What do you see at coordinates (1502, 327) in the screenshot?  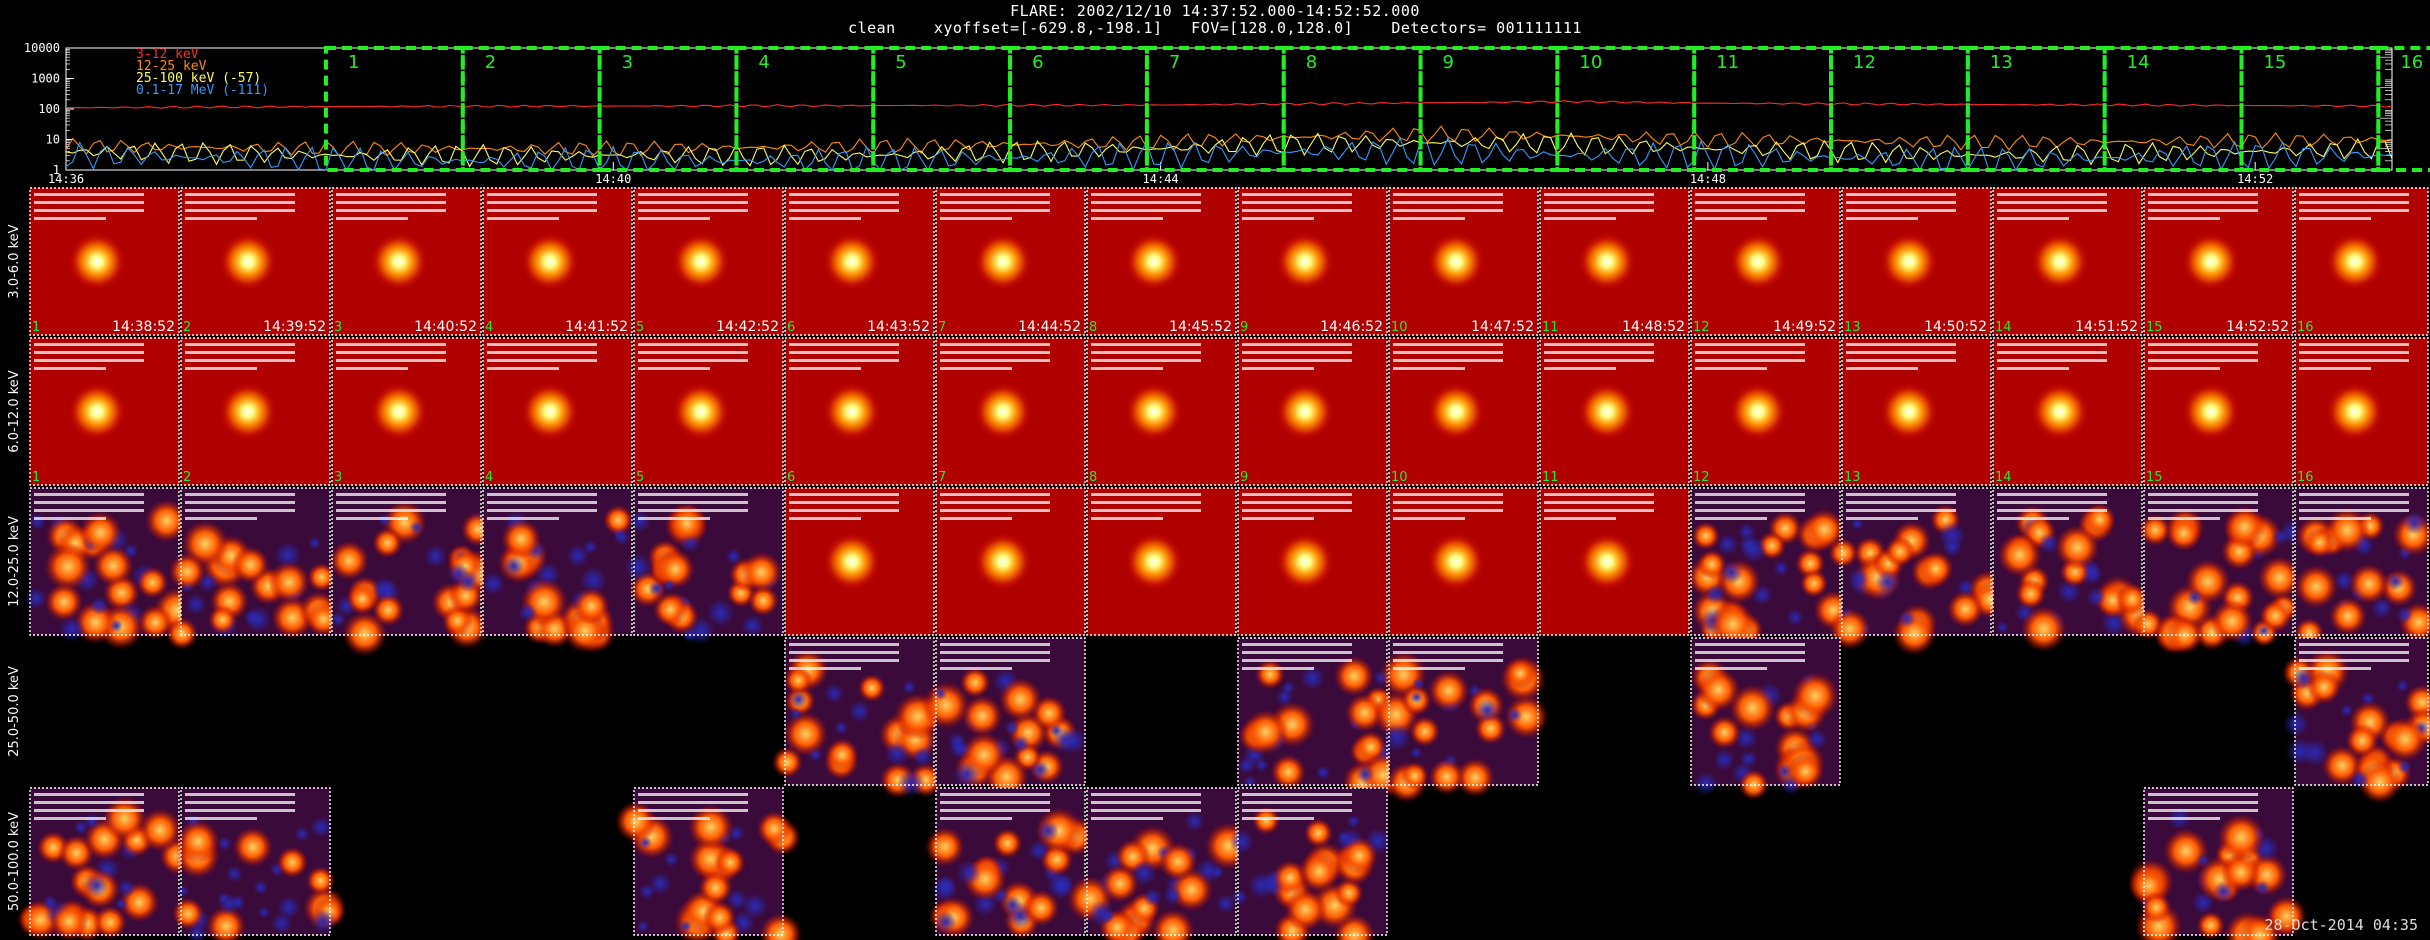 I see `panel-time-label: 14:47:52` at bounding box center [1502, 327].